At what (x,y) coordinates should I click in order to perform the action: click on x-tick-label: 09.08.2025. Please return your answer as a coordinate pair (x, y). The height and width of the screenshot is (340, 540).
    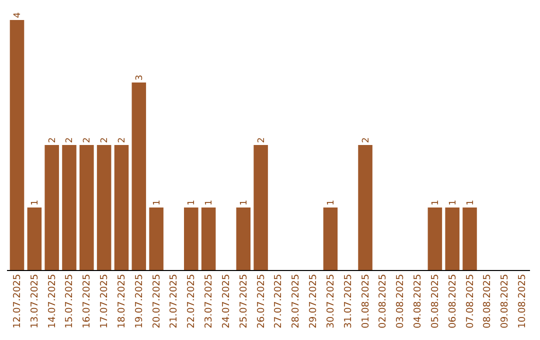
    Looking at the image, I should click on (505, 301).